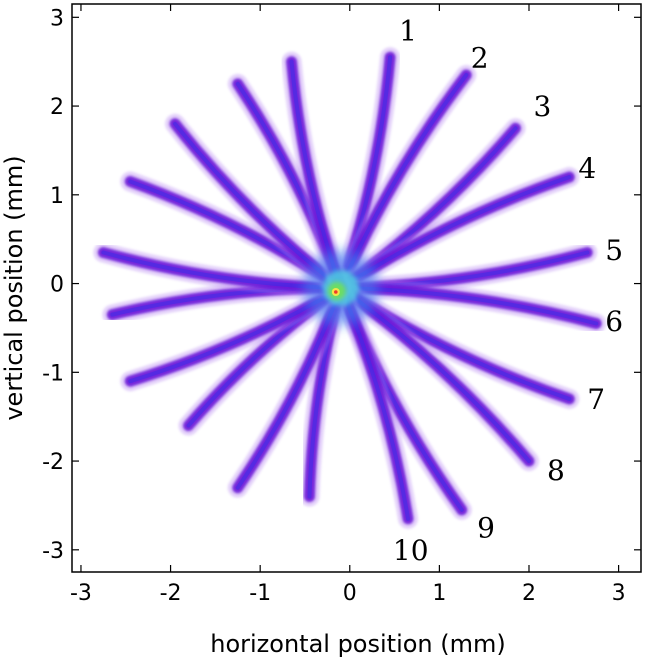  What do you see at coordinates (171, 593) in the screenshot?
I see `x-tick-label: -2` at bounding box center [171, 593].